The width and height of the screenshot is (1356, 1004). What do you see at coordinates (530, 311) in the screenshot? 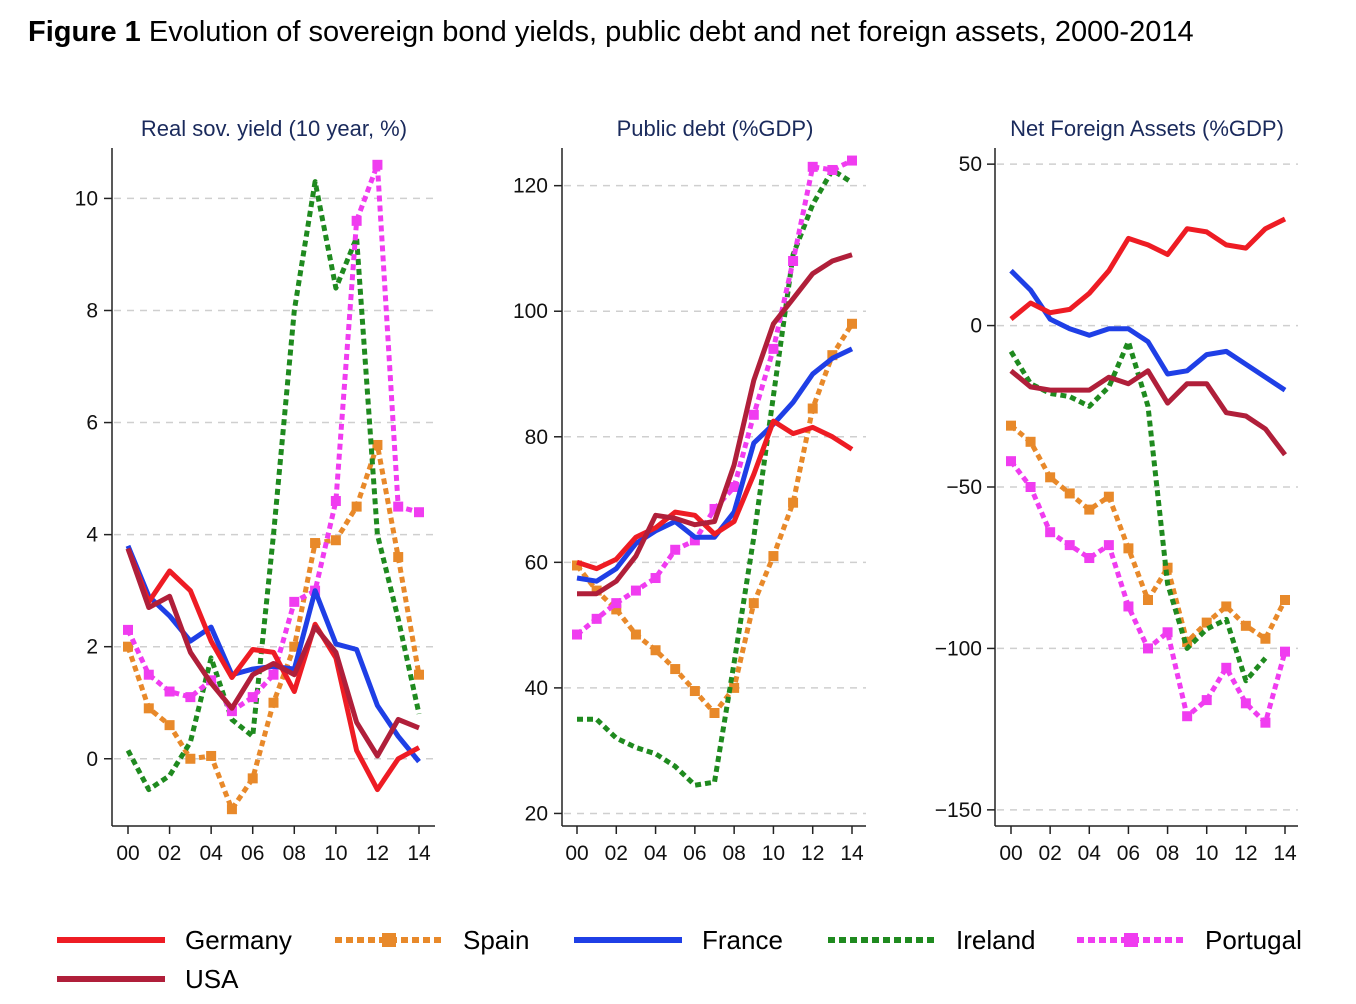
I see `y-tick-label: 100` at bounding box center [530, 311].